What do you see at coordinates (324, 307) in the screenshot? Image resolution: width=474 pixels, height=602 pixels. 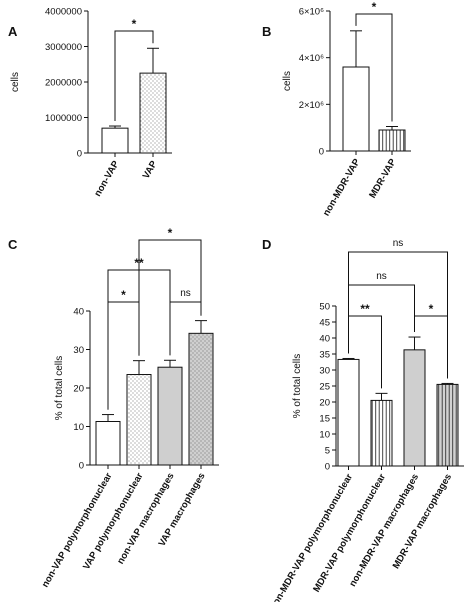 I see `y-tick-label: 50` at bounding box center [324, 307].